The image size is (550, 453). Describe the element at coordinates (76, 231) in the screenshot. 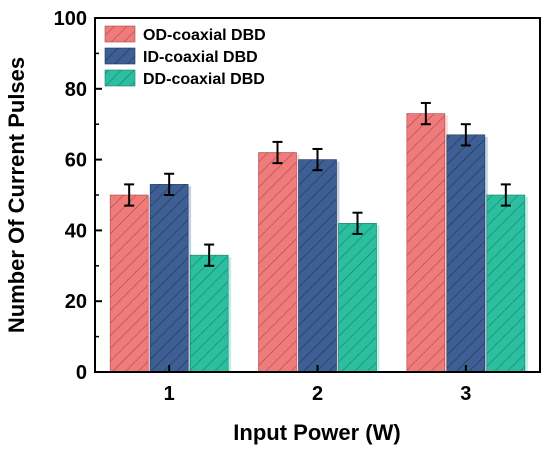

I see `y-tick-label: 40` at that location.